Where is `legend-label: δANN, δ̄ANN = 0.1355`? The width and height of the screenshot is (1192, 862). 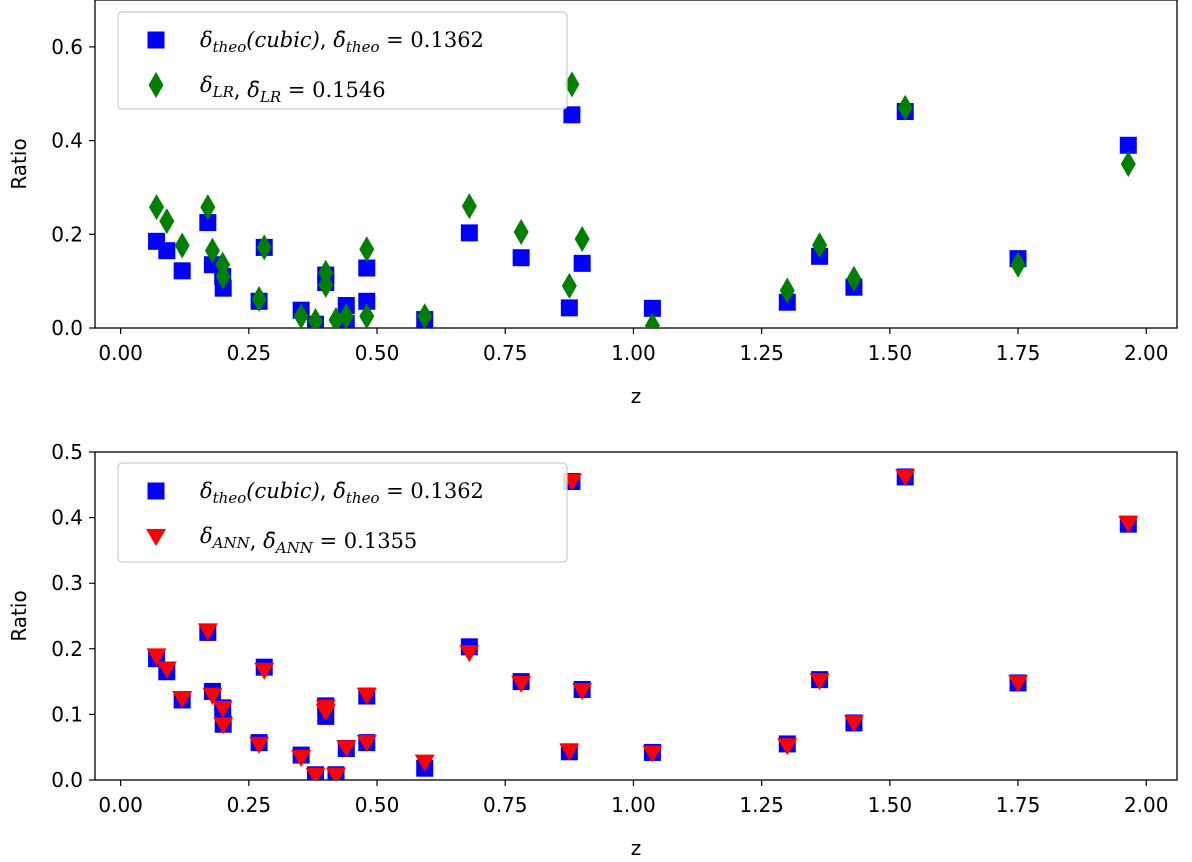 legend-label: δANN, δ̄ANN = 0.1355 is located at coordinates (308, 540).